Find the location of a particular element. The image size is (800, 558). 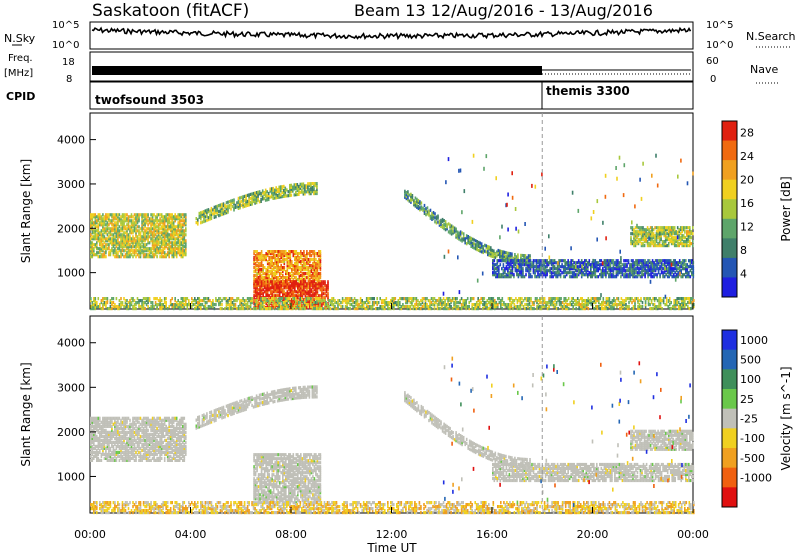

power-ytick-label: 4000 is located at coordinates (71, 140).